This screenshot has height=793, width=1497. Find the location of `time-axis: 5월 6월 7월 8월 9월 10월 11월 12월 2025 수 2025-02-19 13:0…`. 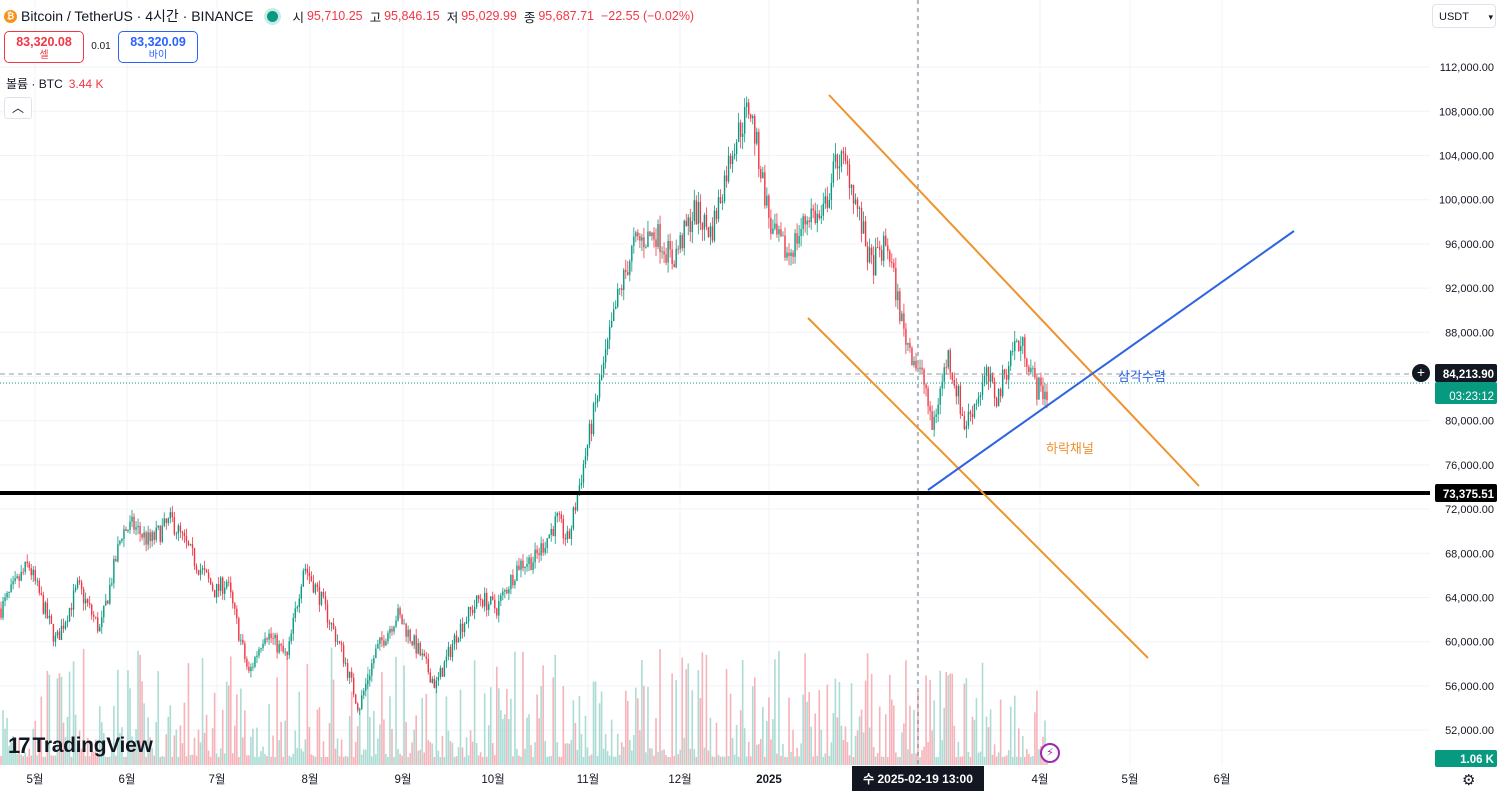

time-axis: 5월 6월 7월 8월 9월 10월 11월 12월 2025 수 2025-02-19 13:0… is located at coordinates (629, 778).